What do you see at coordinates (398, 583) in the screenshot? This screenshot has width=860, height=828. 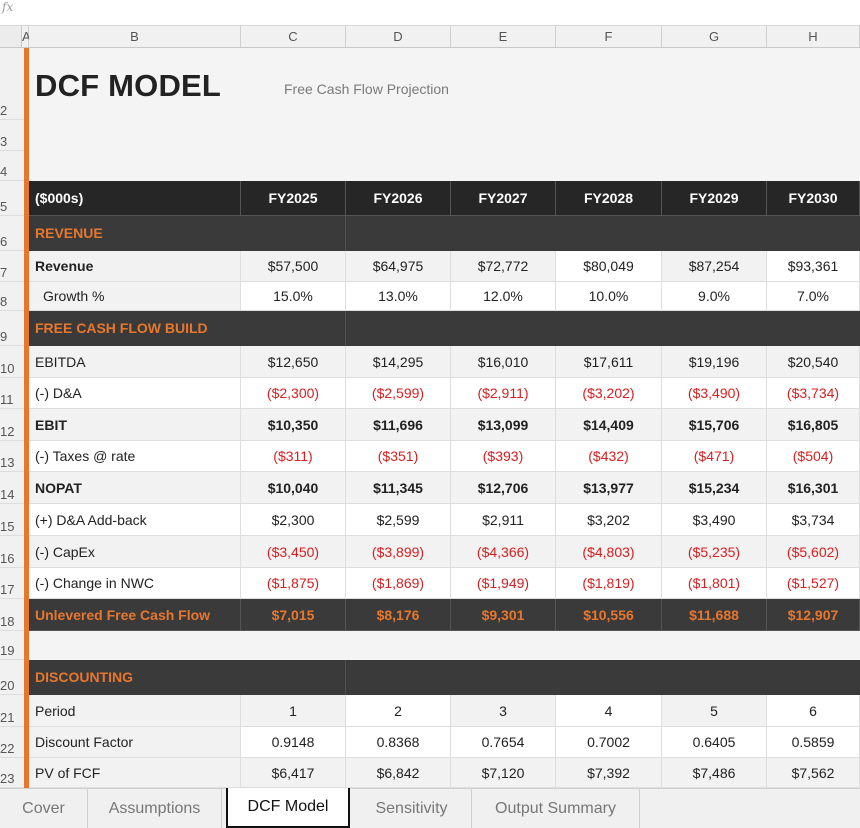 I see `value-cell: ($1,869)` at bounding box center [398, 583].